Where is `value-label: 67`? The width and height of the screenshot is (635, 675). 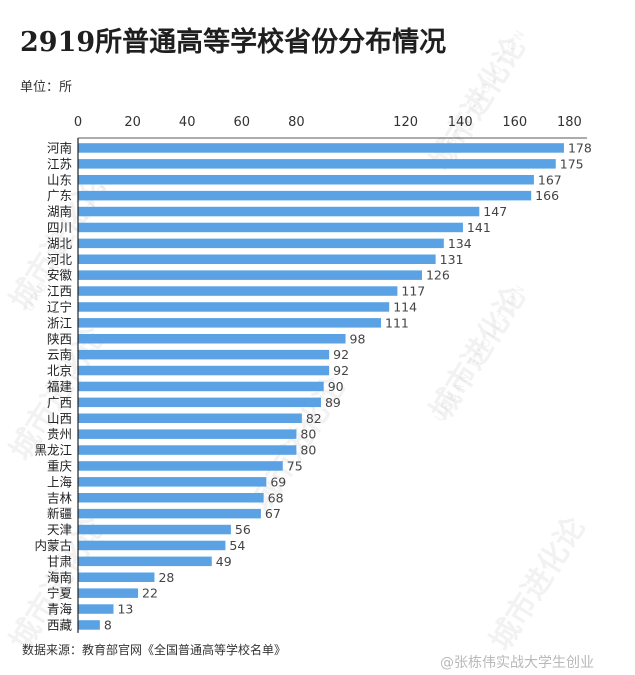 value-label: 67 is located at coordinates (273, 513).